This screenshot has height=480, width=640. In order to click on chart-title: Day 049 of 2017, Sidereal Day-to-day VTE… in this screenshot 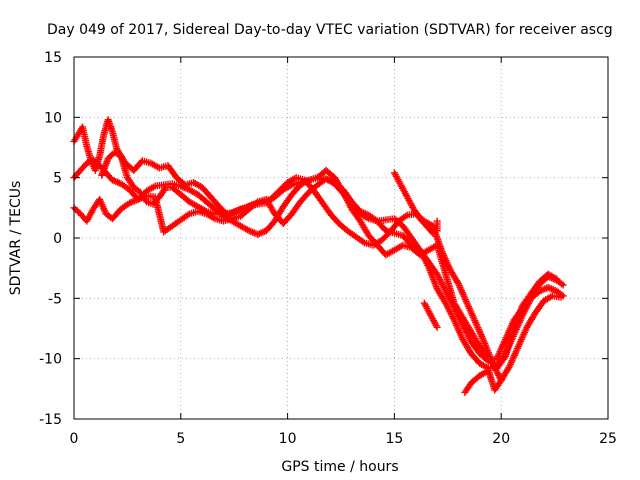, I will do `click(330, 30)`.